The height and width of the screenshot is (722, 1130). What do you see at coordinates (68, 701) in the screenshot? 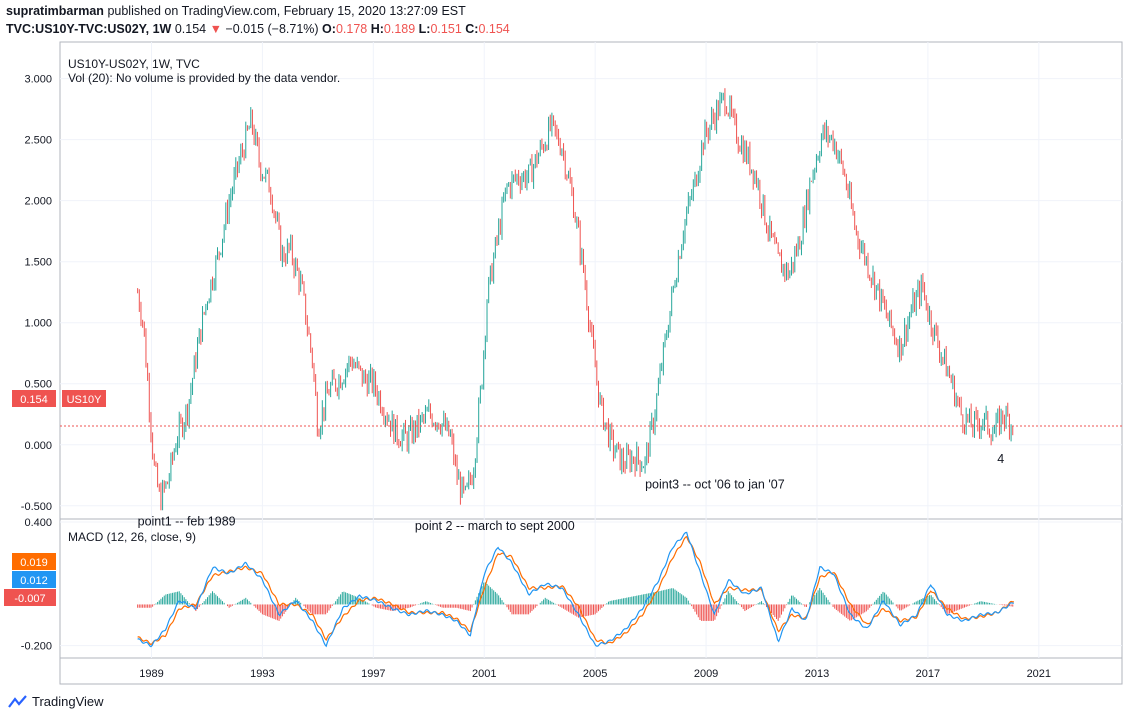
I see `footer-brand: TradingView` at bounding box center [68, 701].